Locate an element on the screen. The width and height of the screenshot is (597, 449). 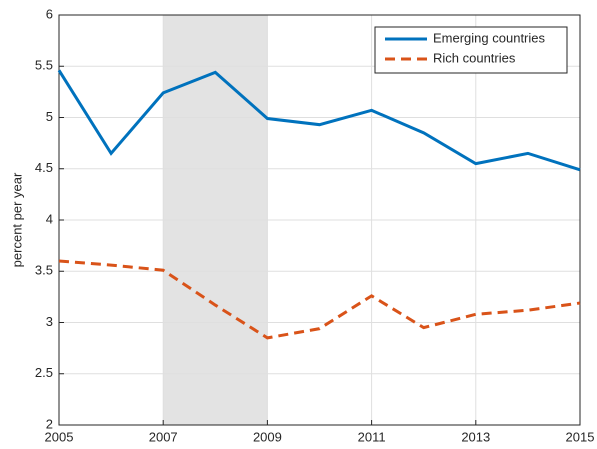
y-tick-label: 3 is located at coordinates (49, 321).